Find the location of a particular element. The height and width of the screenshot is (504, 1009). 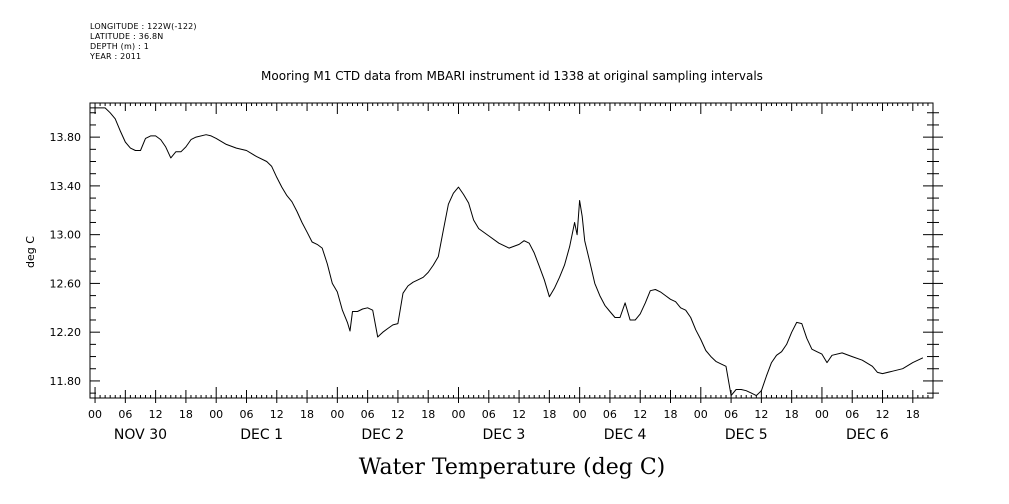

x-day-label: NOV 30 is located at coordinates (140, 435).